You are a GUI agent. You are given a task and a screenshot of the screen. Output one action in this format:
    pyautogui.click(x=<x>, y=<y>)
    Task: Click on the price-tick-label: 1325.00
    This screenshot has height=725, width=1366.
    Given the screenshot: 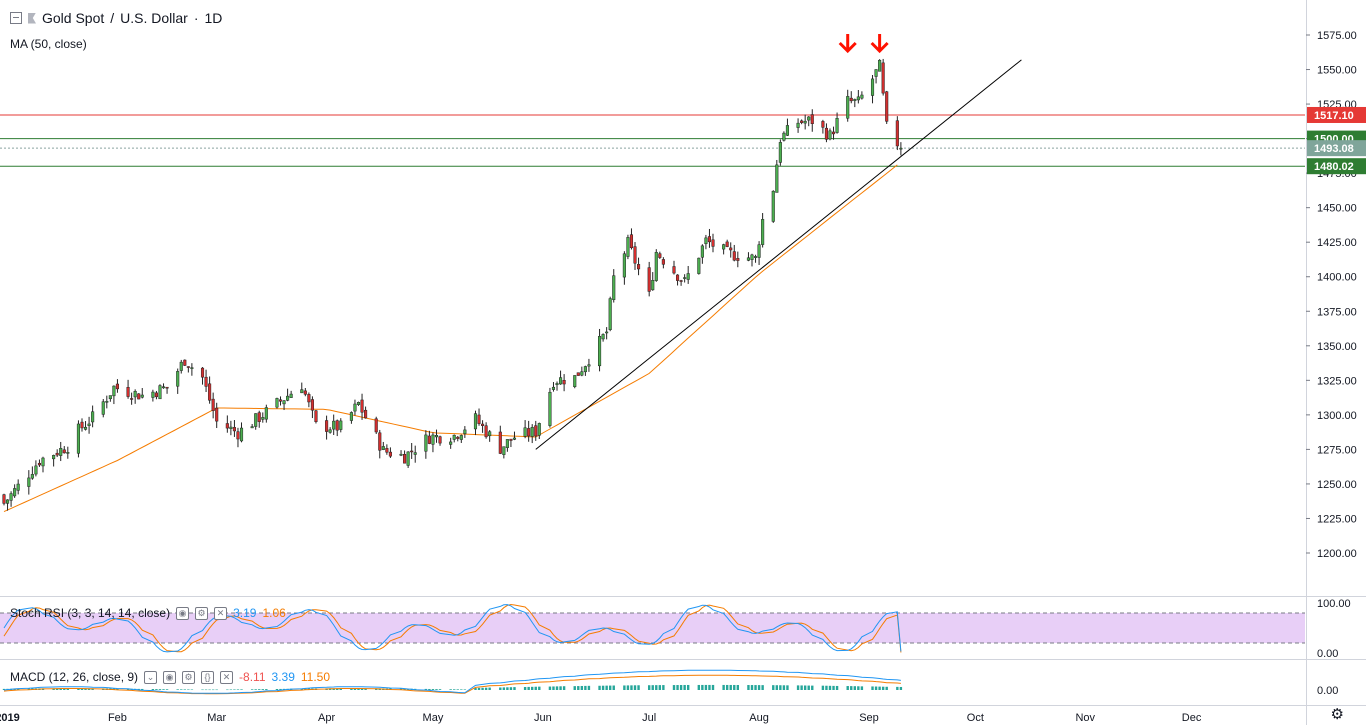 What is the action you would take?
    pyautogui.click(x=1337, y=381)
    